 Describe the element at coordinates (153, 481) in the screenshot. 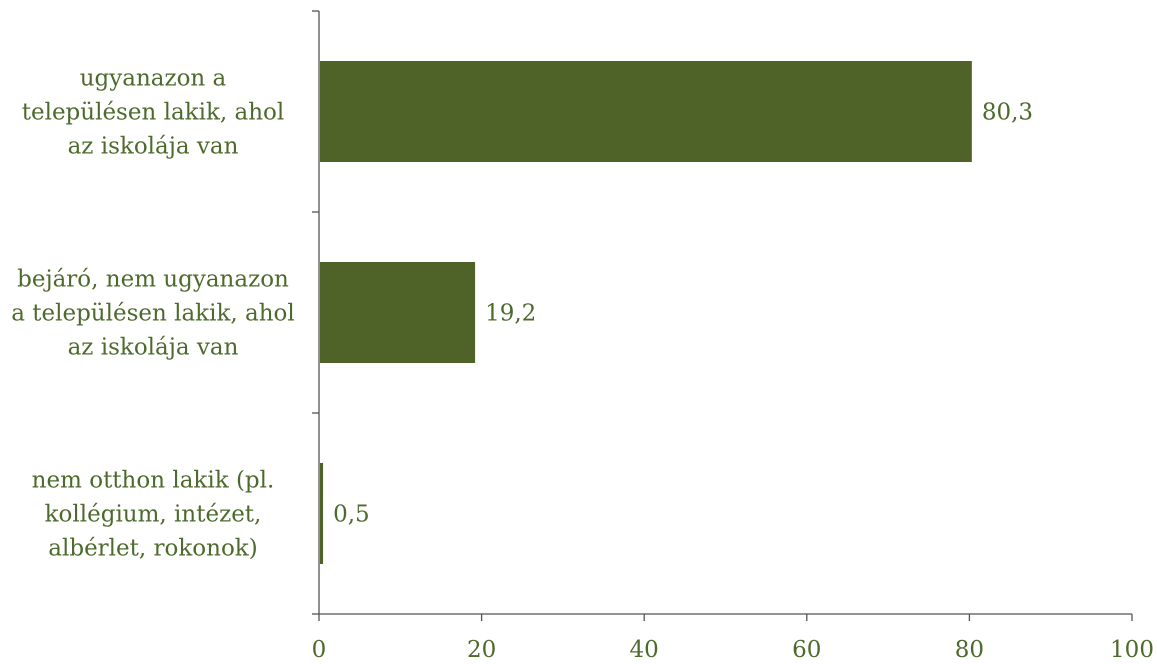

I see `category-label: nem otthon lakik (pl.` at that location.